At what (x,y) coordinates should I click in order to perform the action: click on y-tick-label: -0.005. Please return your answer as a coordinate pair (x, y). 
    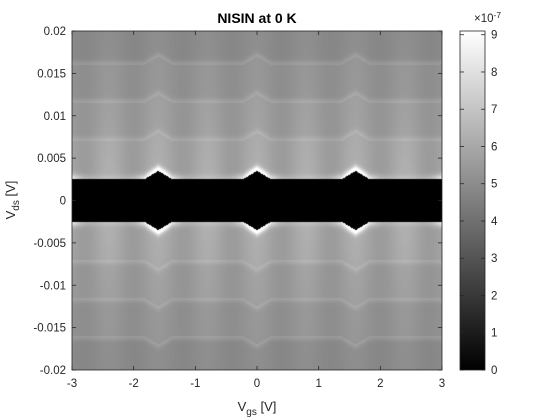
    Looking at the image, I should click on (49, 244).